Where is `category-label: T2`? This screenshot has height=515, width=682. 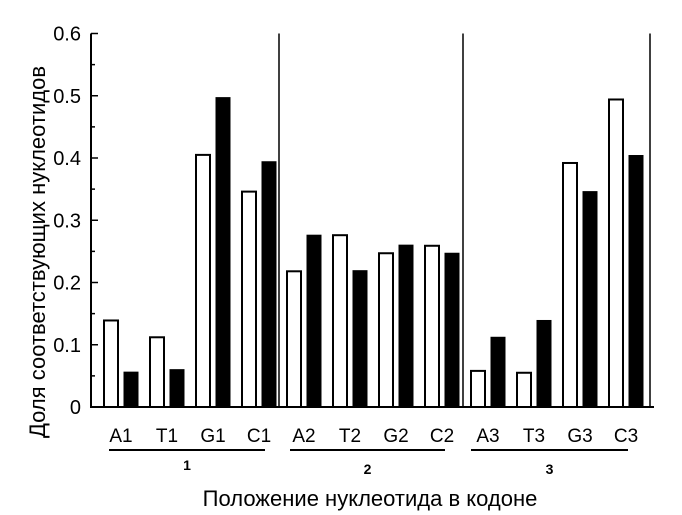 category-label: T2 is located at coordinates (350, 436).